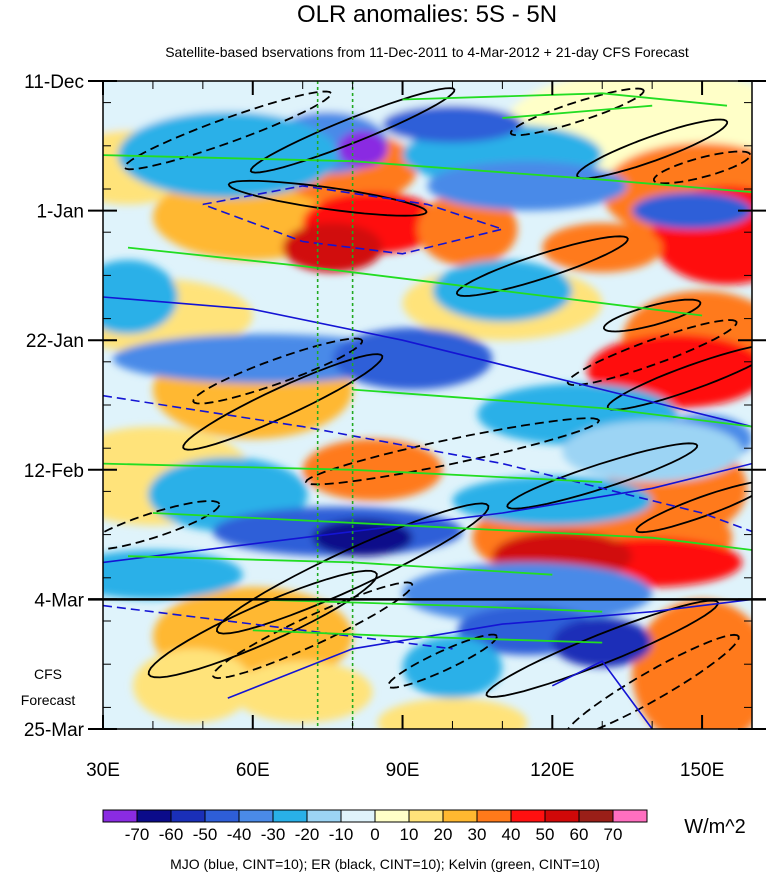  Describe the element at coordinates (137, 834) in the screenshot. I see `colorbar-label: -70` at that location.